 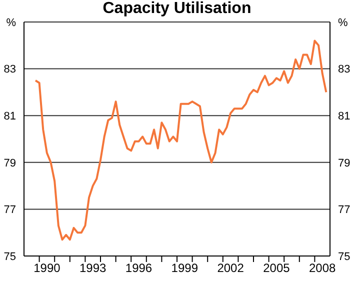 What do you see at coordinates (93, 268) in the screenshot?
I see `x-tick-label: 1993` at bounding box center [93, 268].